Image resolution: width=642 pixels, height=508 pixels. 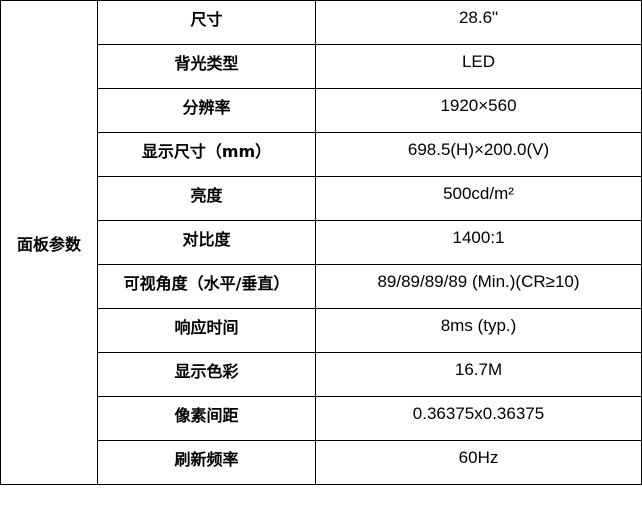 I want to click on table-row: 显示尺寸（mm） 698.5(H)×200.0(V), so click(x=321, y=154).